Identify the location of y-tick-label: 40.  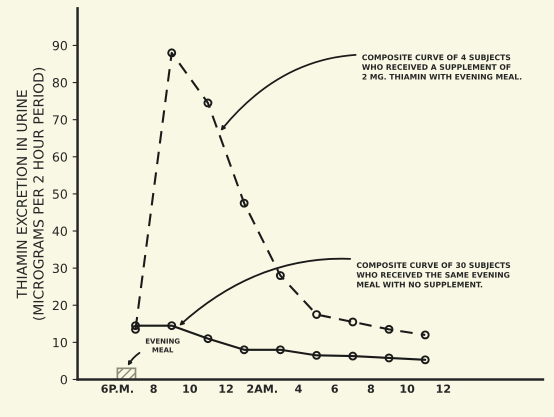
(60, 231).